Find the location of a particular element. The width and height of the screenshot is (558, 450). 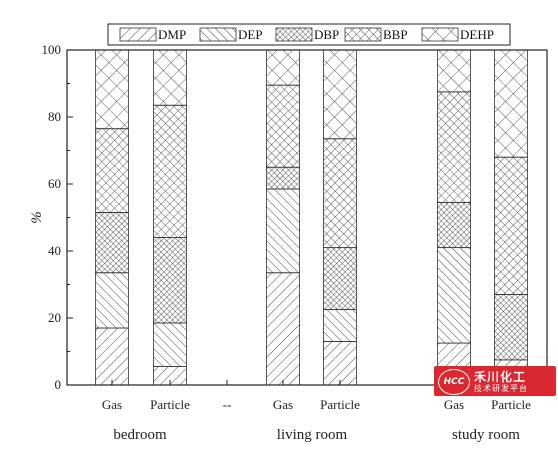

legend: DMP DEP DBP BBP DEHP is located at coordinates (309, 34).